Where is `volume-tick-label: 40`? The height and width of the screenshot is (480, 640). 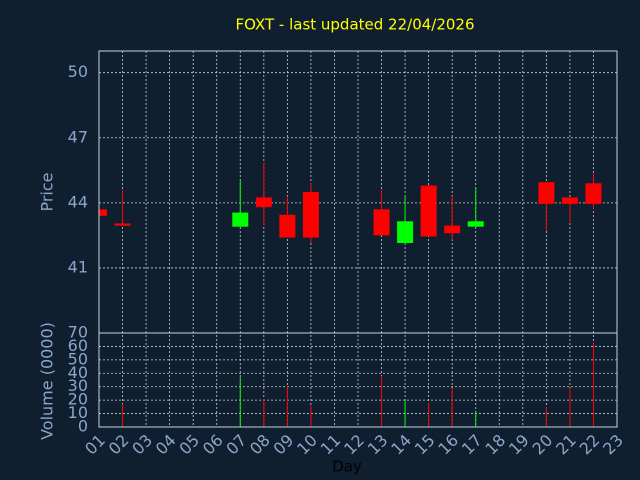
volume-tick-label: 40 is located at coordinates (78, 372).